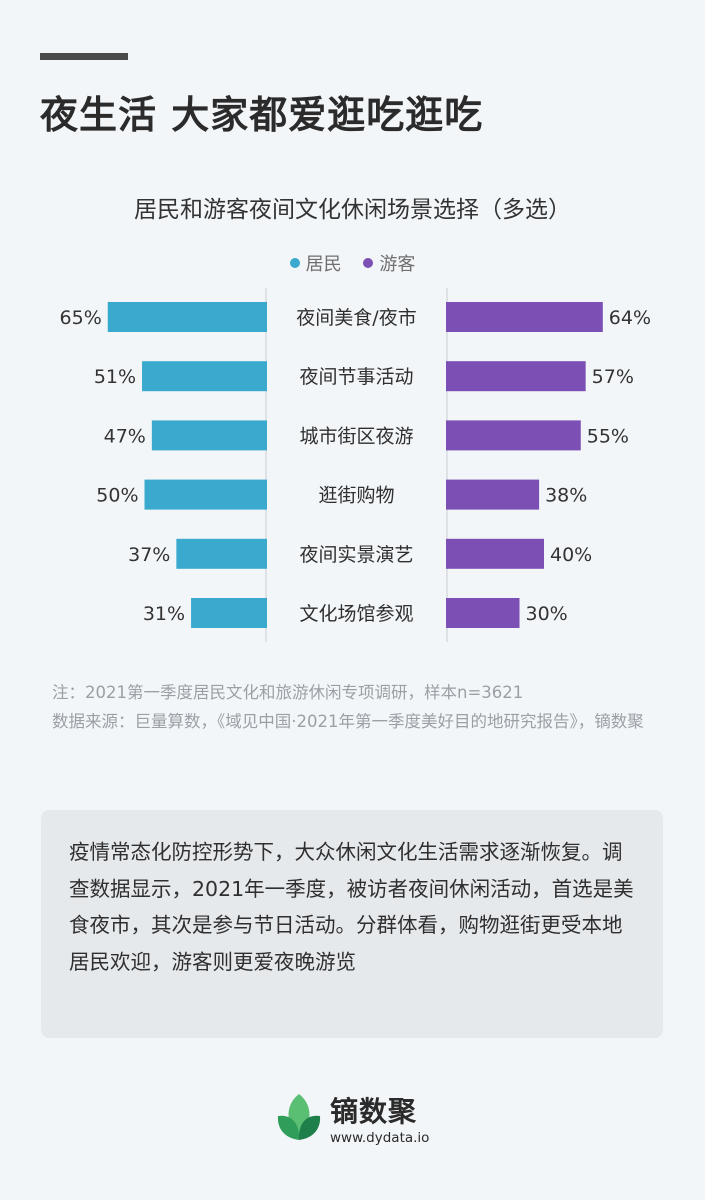  What do you see at coordinates (356, 555) in the screenshot?
I see `category-label: 夜间实景演艺` at bounding box center [356, 555].